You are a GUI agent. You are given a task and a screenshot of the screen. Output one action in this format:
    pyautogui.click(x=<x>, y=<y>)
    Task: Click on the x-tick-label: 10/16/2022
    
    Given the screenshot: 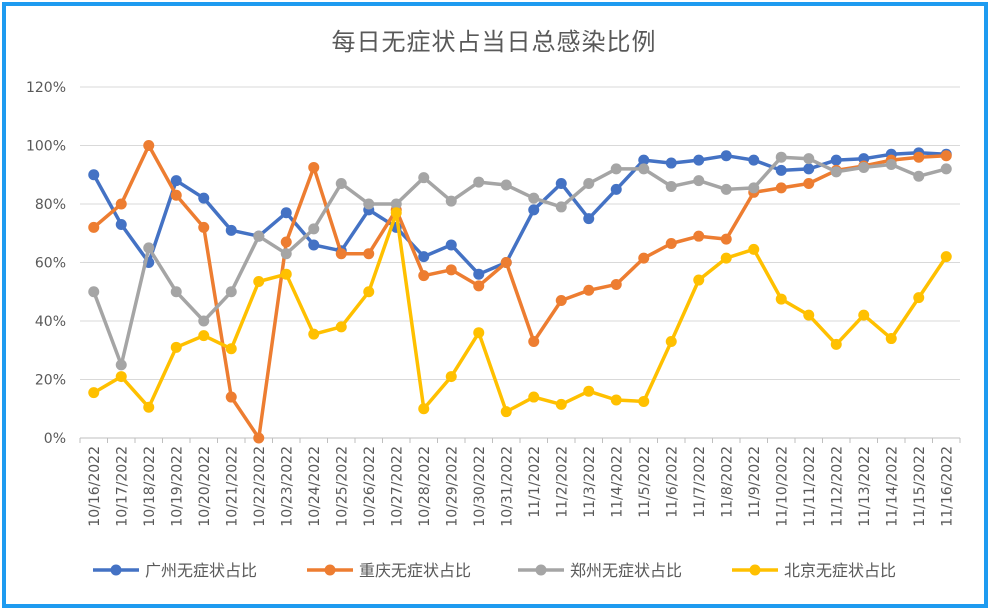 What is the action you would take?
    pyautogui.click(x=95, y=486)
    